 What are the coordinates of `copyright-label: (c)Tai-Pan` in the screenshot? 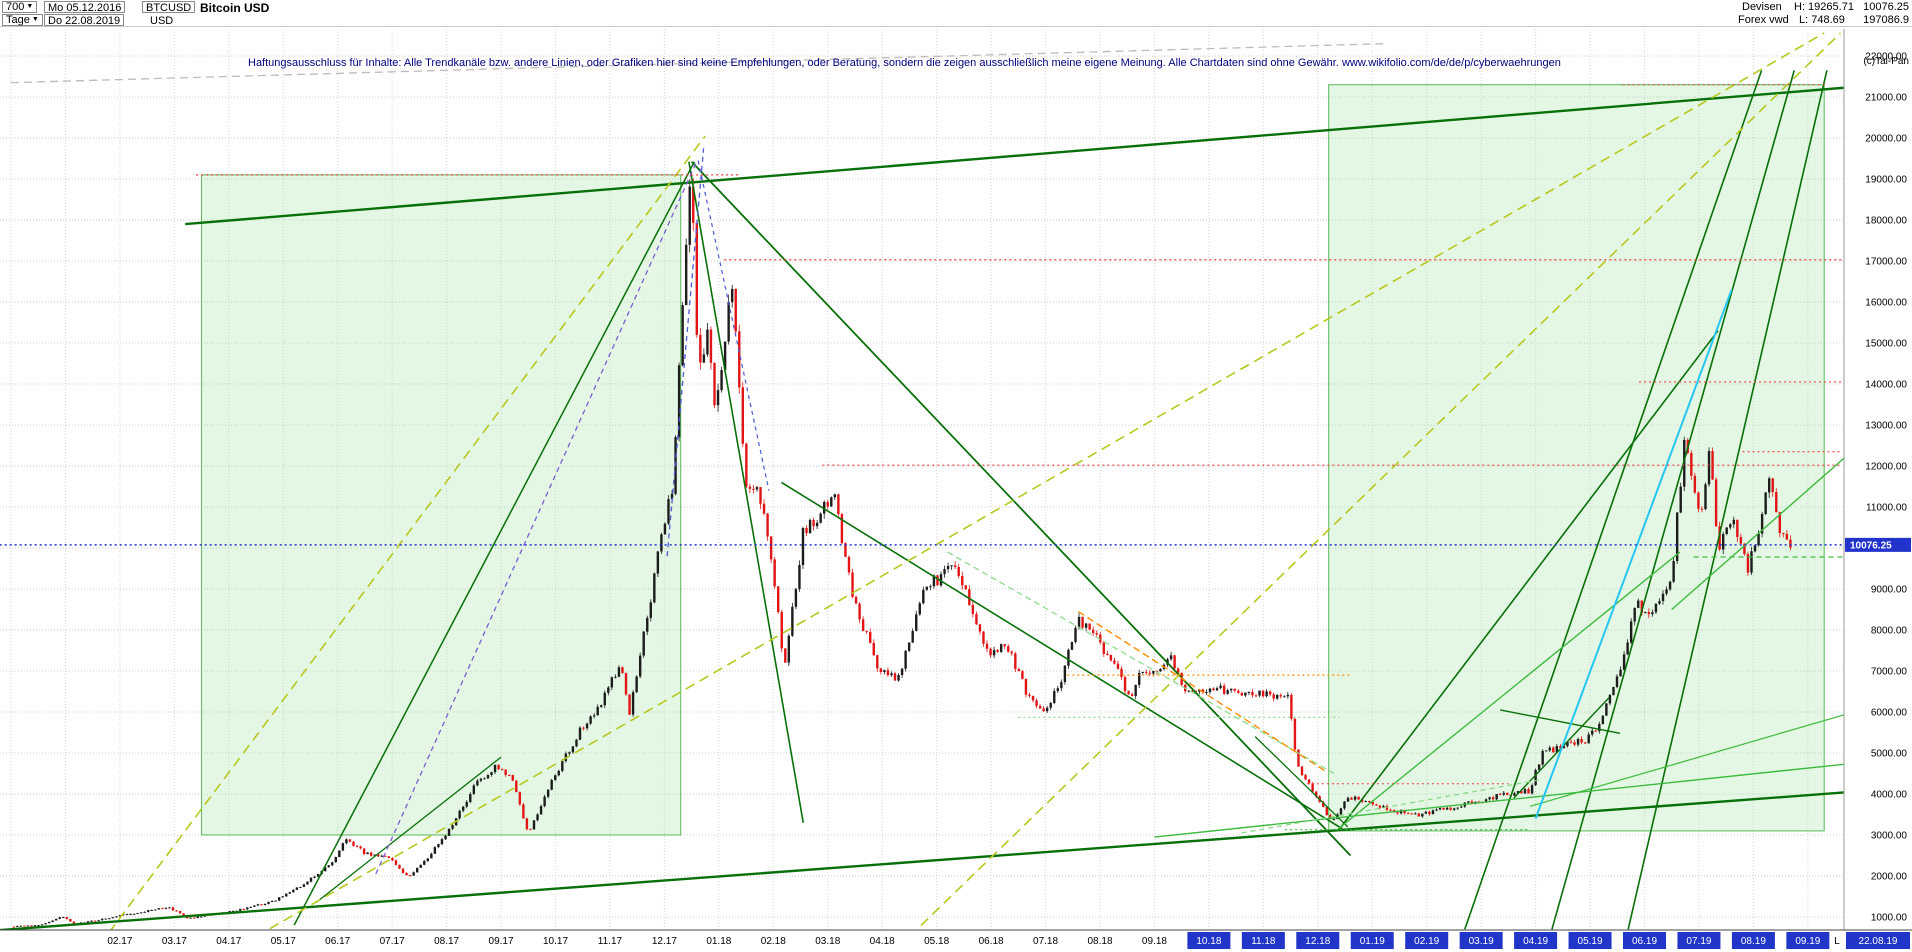 It's located at (1886, 61).